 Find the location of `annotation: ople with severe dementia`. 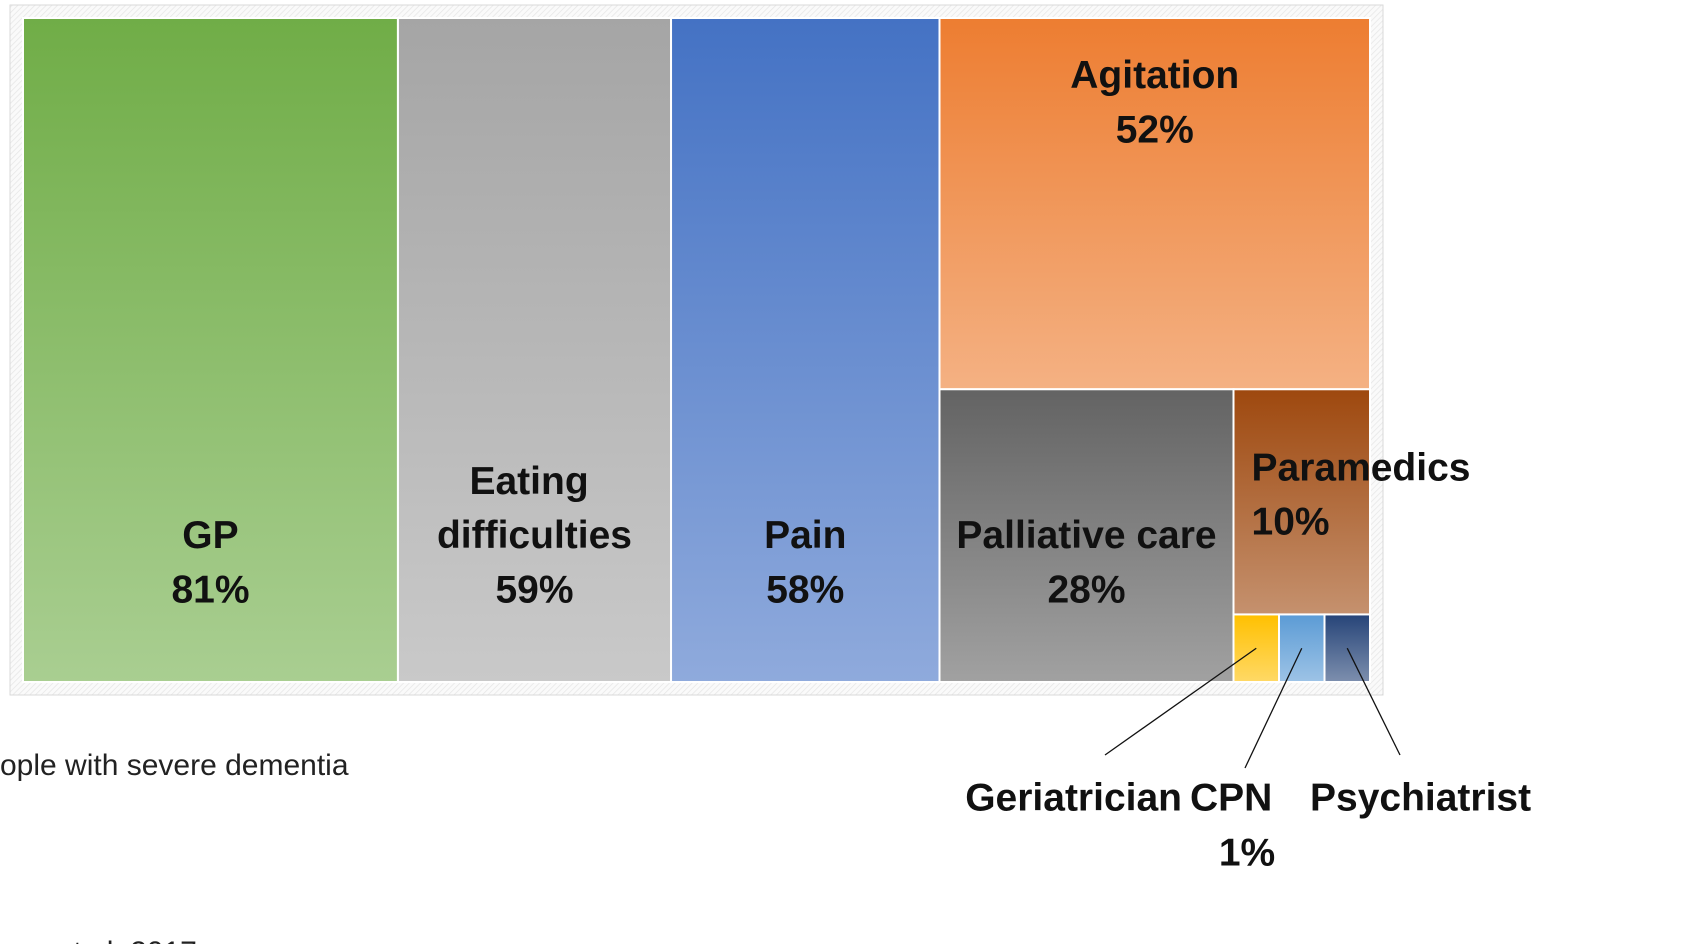

annotation: ople with severe dementia is located at coordinates (174, 765).